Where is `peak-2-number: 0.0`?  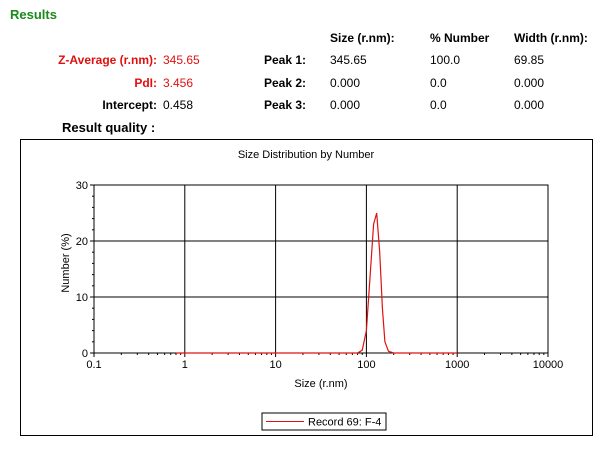
peak-2-number: 0.0 is located at coordinates (438, 83).